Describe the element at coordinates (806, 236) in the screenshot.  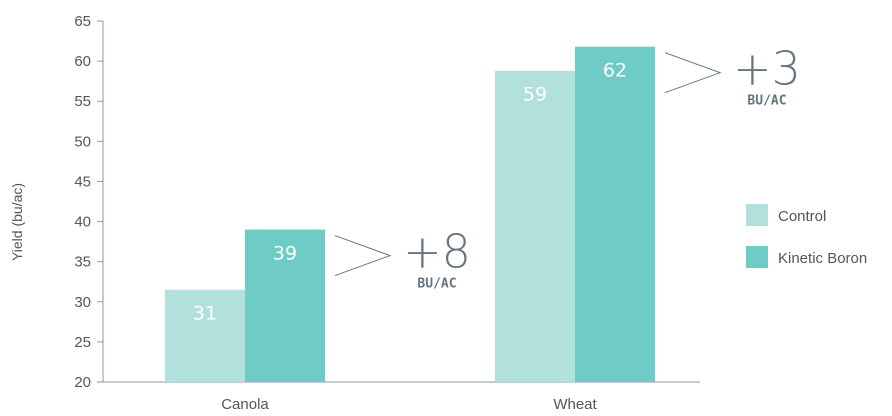
I see `legend: Control Kinetic Boron` at that location.